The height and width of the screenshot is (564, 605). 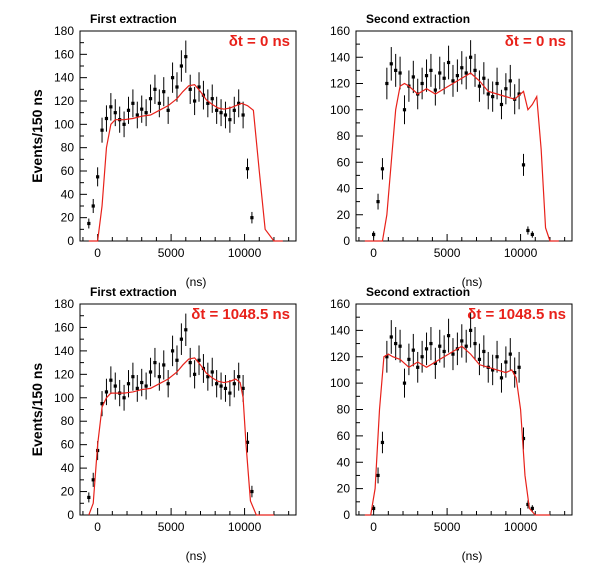 What do you see at coordinates (64, 304) in the screenshot?
I see `y-tick-label: 180` at bounding box center [64, 304].